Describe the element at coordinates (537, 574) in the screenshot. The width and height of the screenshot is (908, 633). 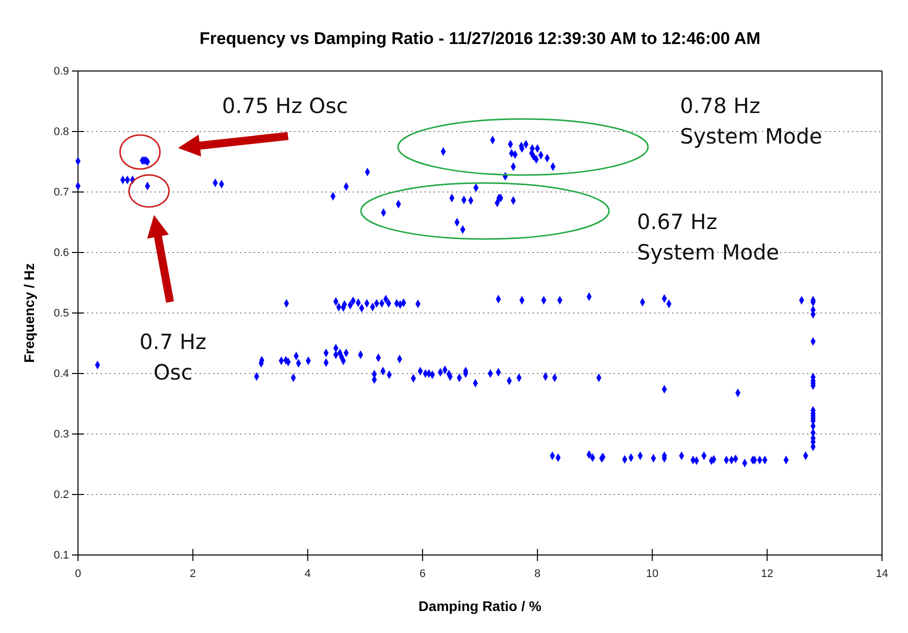
I see `x-tick-label: 8` at that location.